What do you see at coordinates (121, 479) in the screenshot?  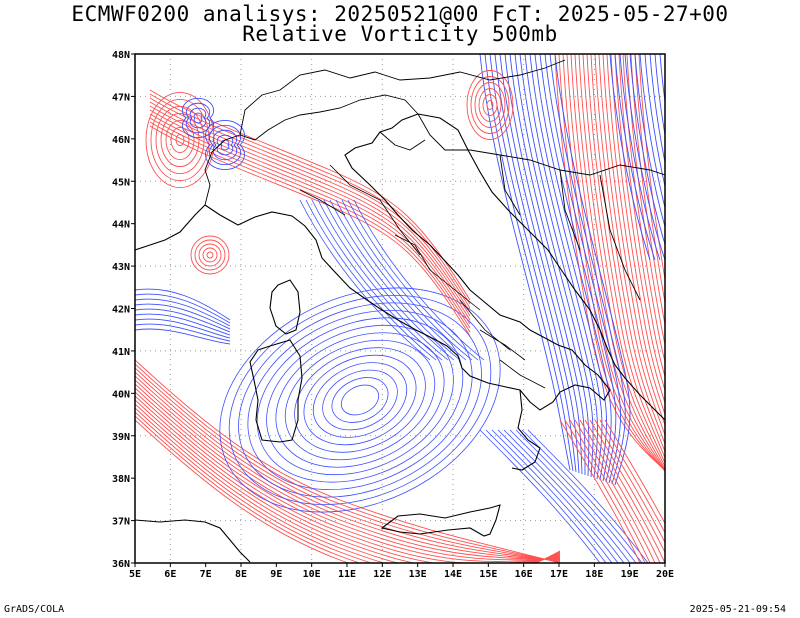 I see `lat-tick-label: 38N` at bounding box center [121, 479].